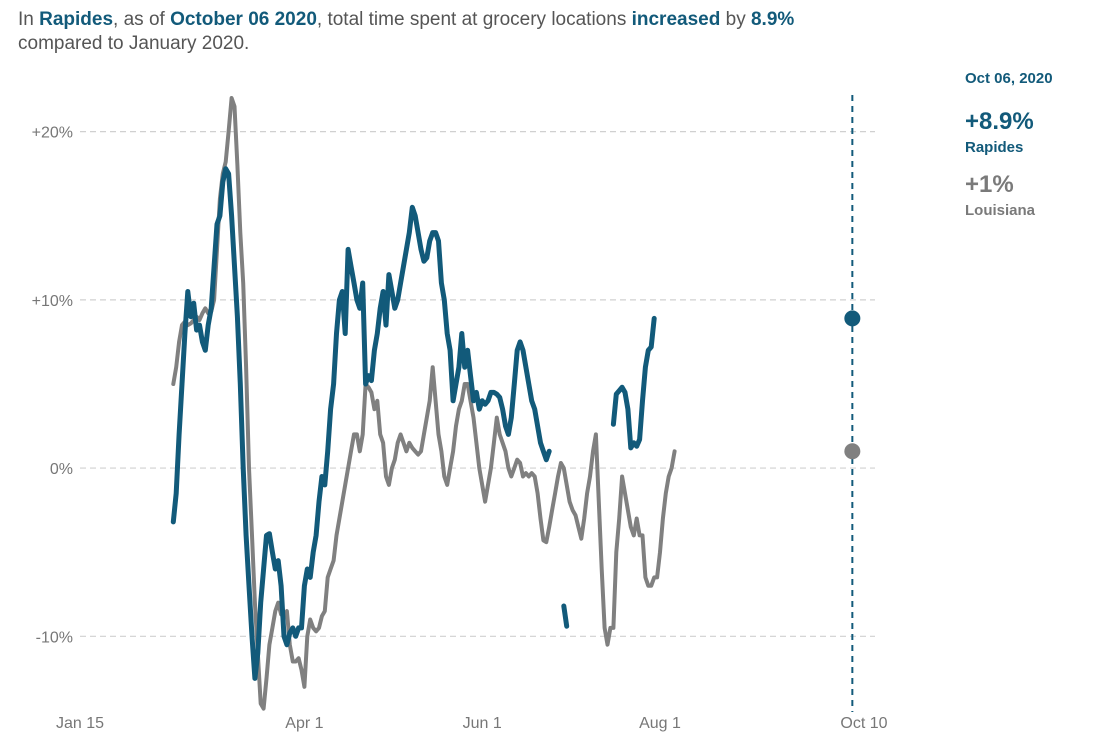 Image resolution: width=1099 pixels, height=754 pixels. What do you see at coordinates (1009, 78) in the screenshot?
I see `legend-date: Oct 06, 2020` at bounding box center [1009, 78].